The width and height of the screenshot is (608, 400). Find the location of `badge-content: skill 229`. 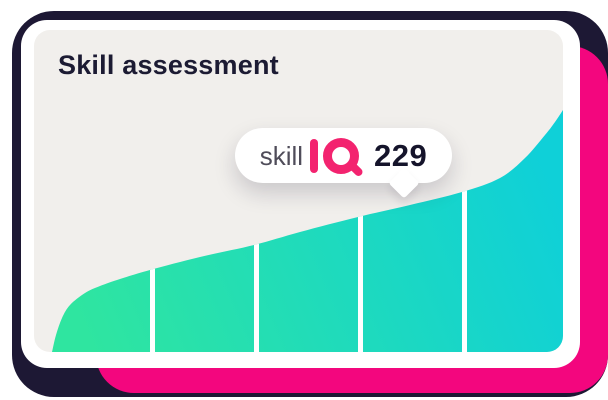

badge-content: skill 229 is located at coordinates (343, 157).